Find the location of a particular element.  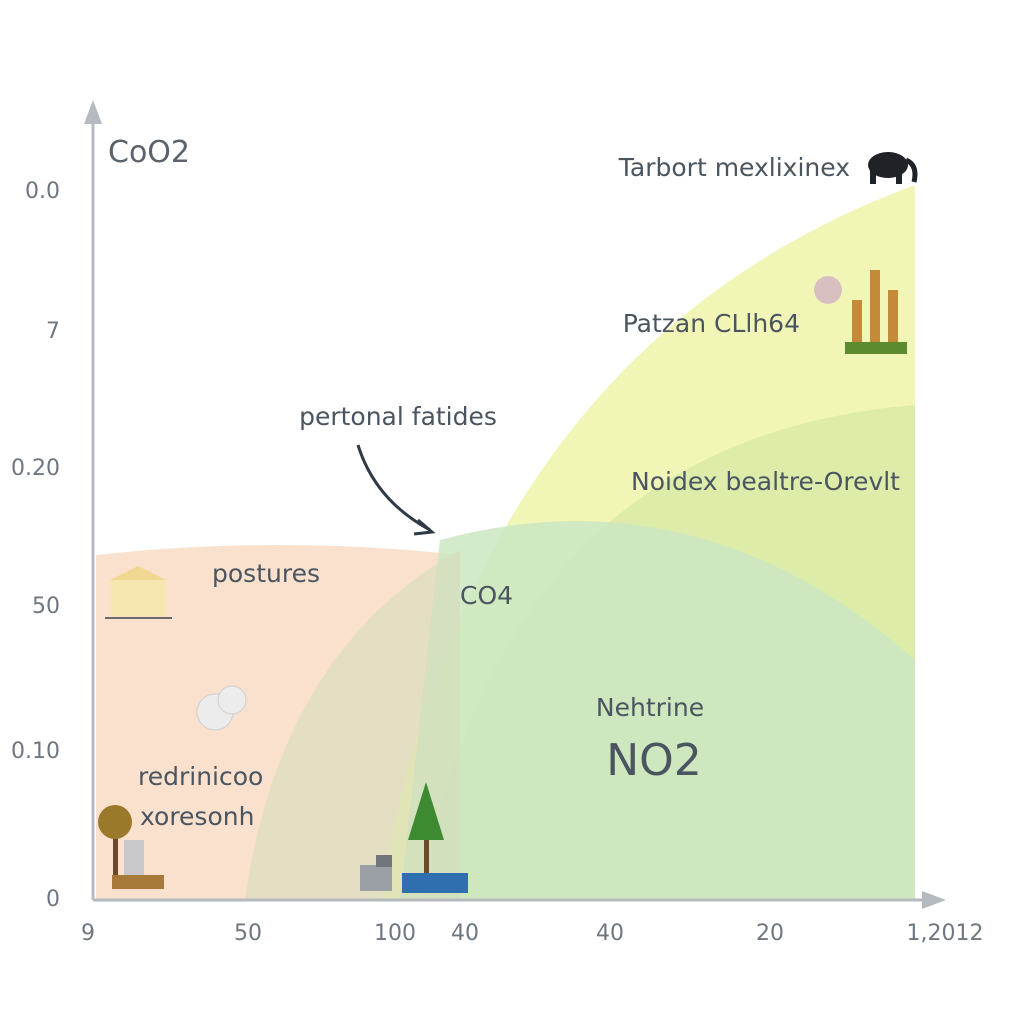

x-tick-label: 1,2012 is located at coordinates (945, 933).